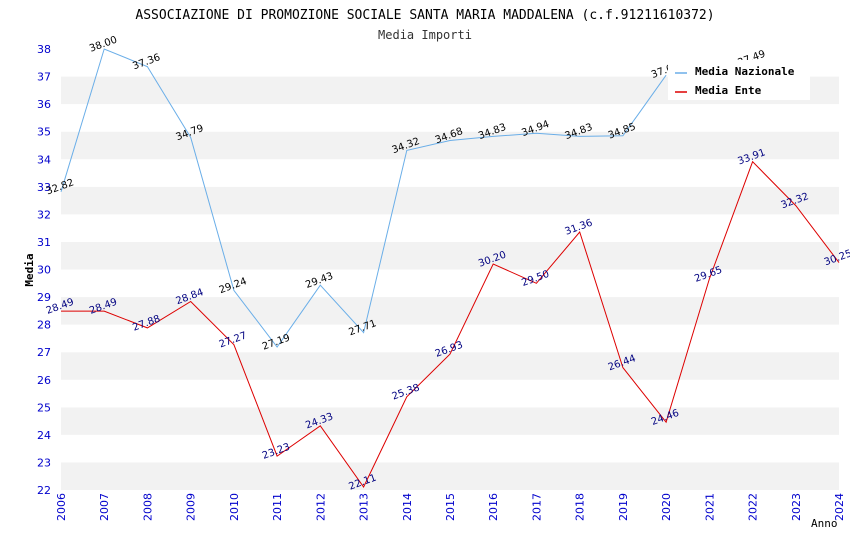 This screenshot has width=850, height=550. Describe the element at coordinates (44, 77) in the screenshot. I see `y-tick-label: 37` at that location.